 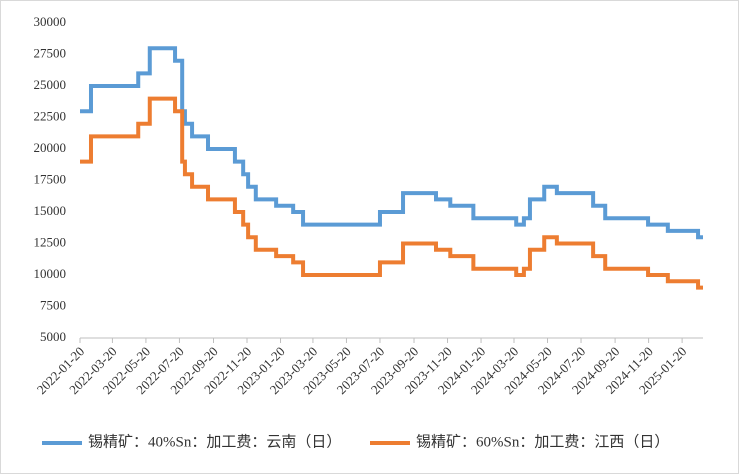 I want to click on y-tick-label: 27500, so click(x=50, y=52).